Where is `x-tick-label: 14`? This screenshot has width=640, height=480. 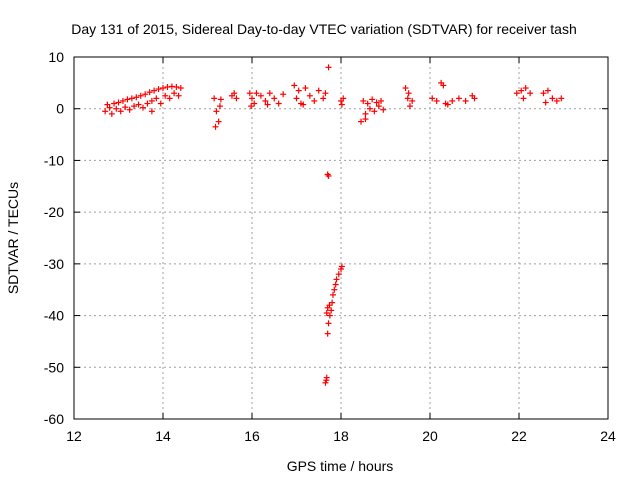
x-tick-label: 14 is located at coordinates (163, 436).